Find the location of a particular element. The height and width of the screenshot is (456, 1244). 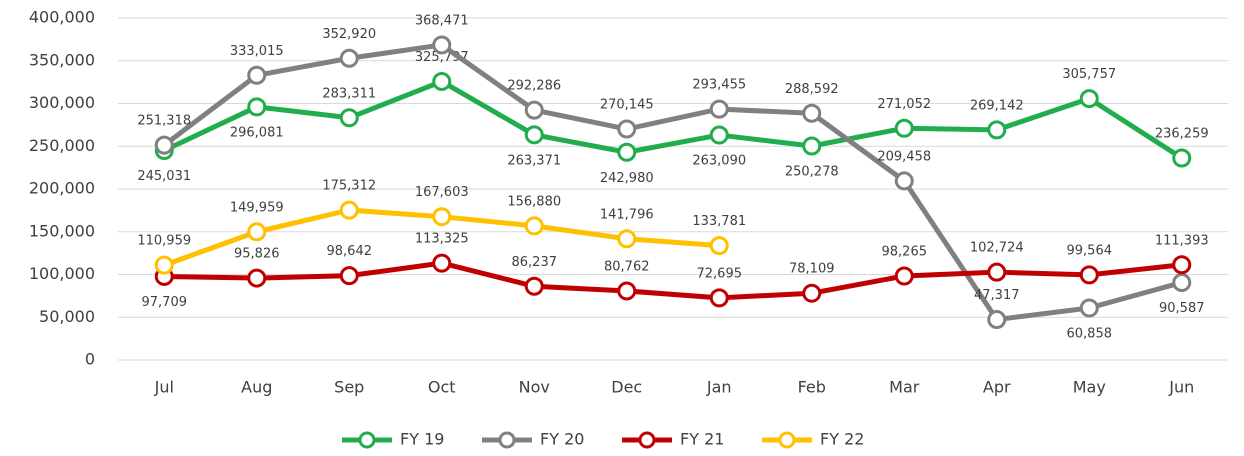

data-label: 98,265 is located at coordinates (905, 251).